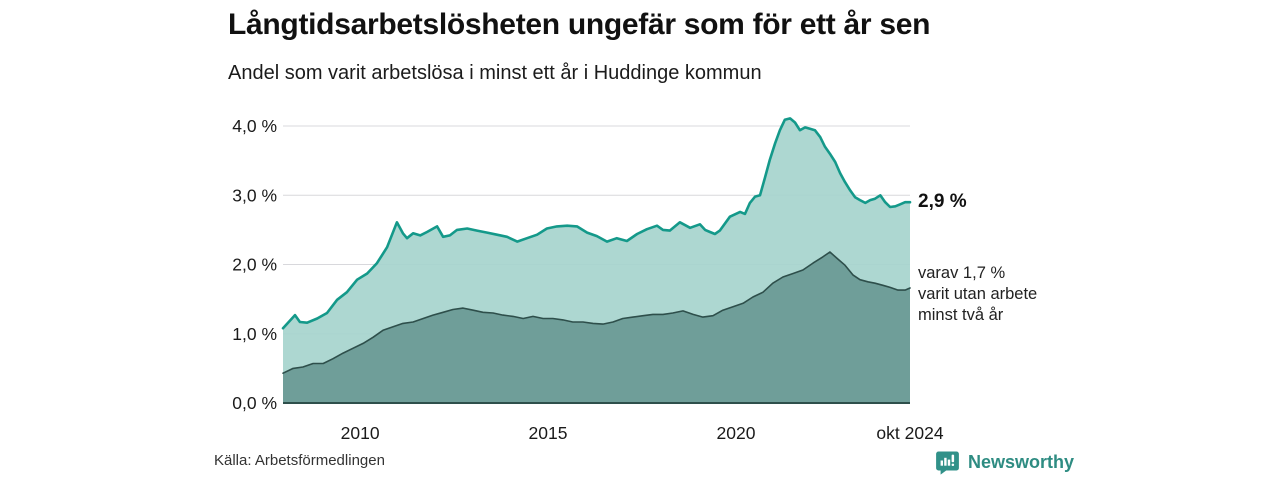 This screenshot has height=480, width=1280. I want to click on x-tick-label: 2010, so click(360, 433).